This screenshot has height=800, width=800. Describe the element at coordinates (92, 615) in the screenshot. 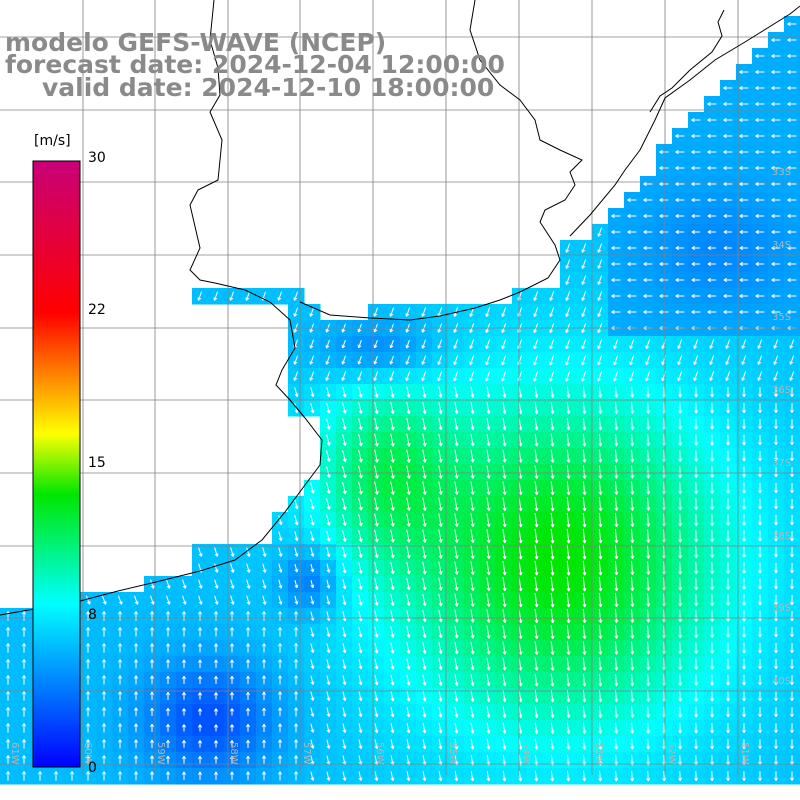

I see `colorbar-tick-8: 8` at that location.